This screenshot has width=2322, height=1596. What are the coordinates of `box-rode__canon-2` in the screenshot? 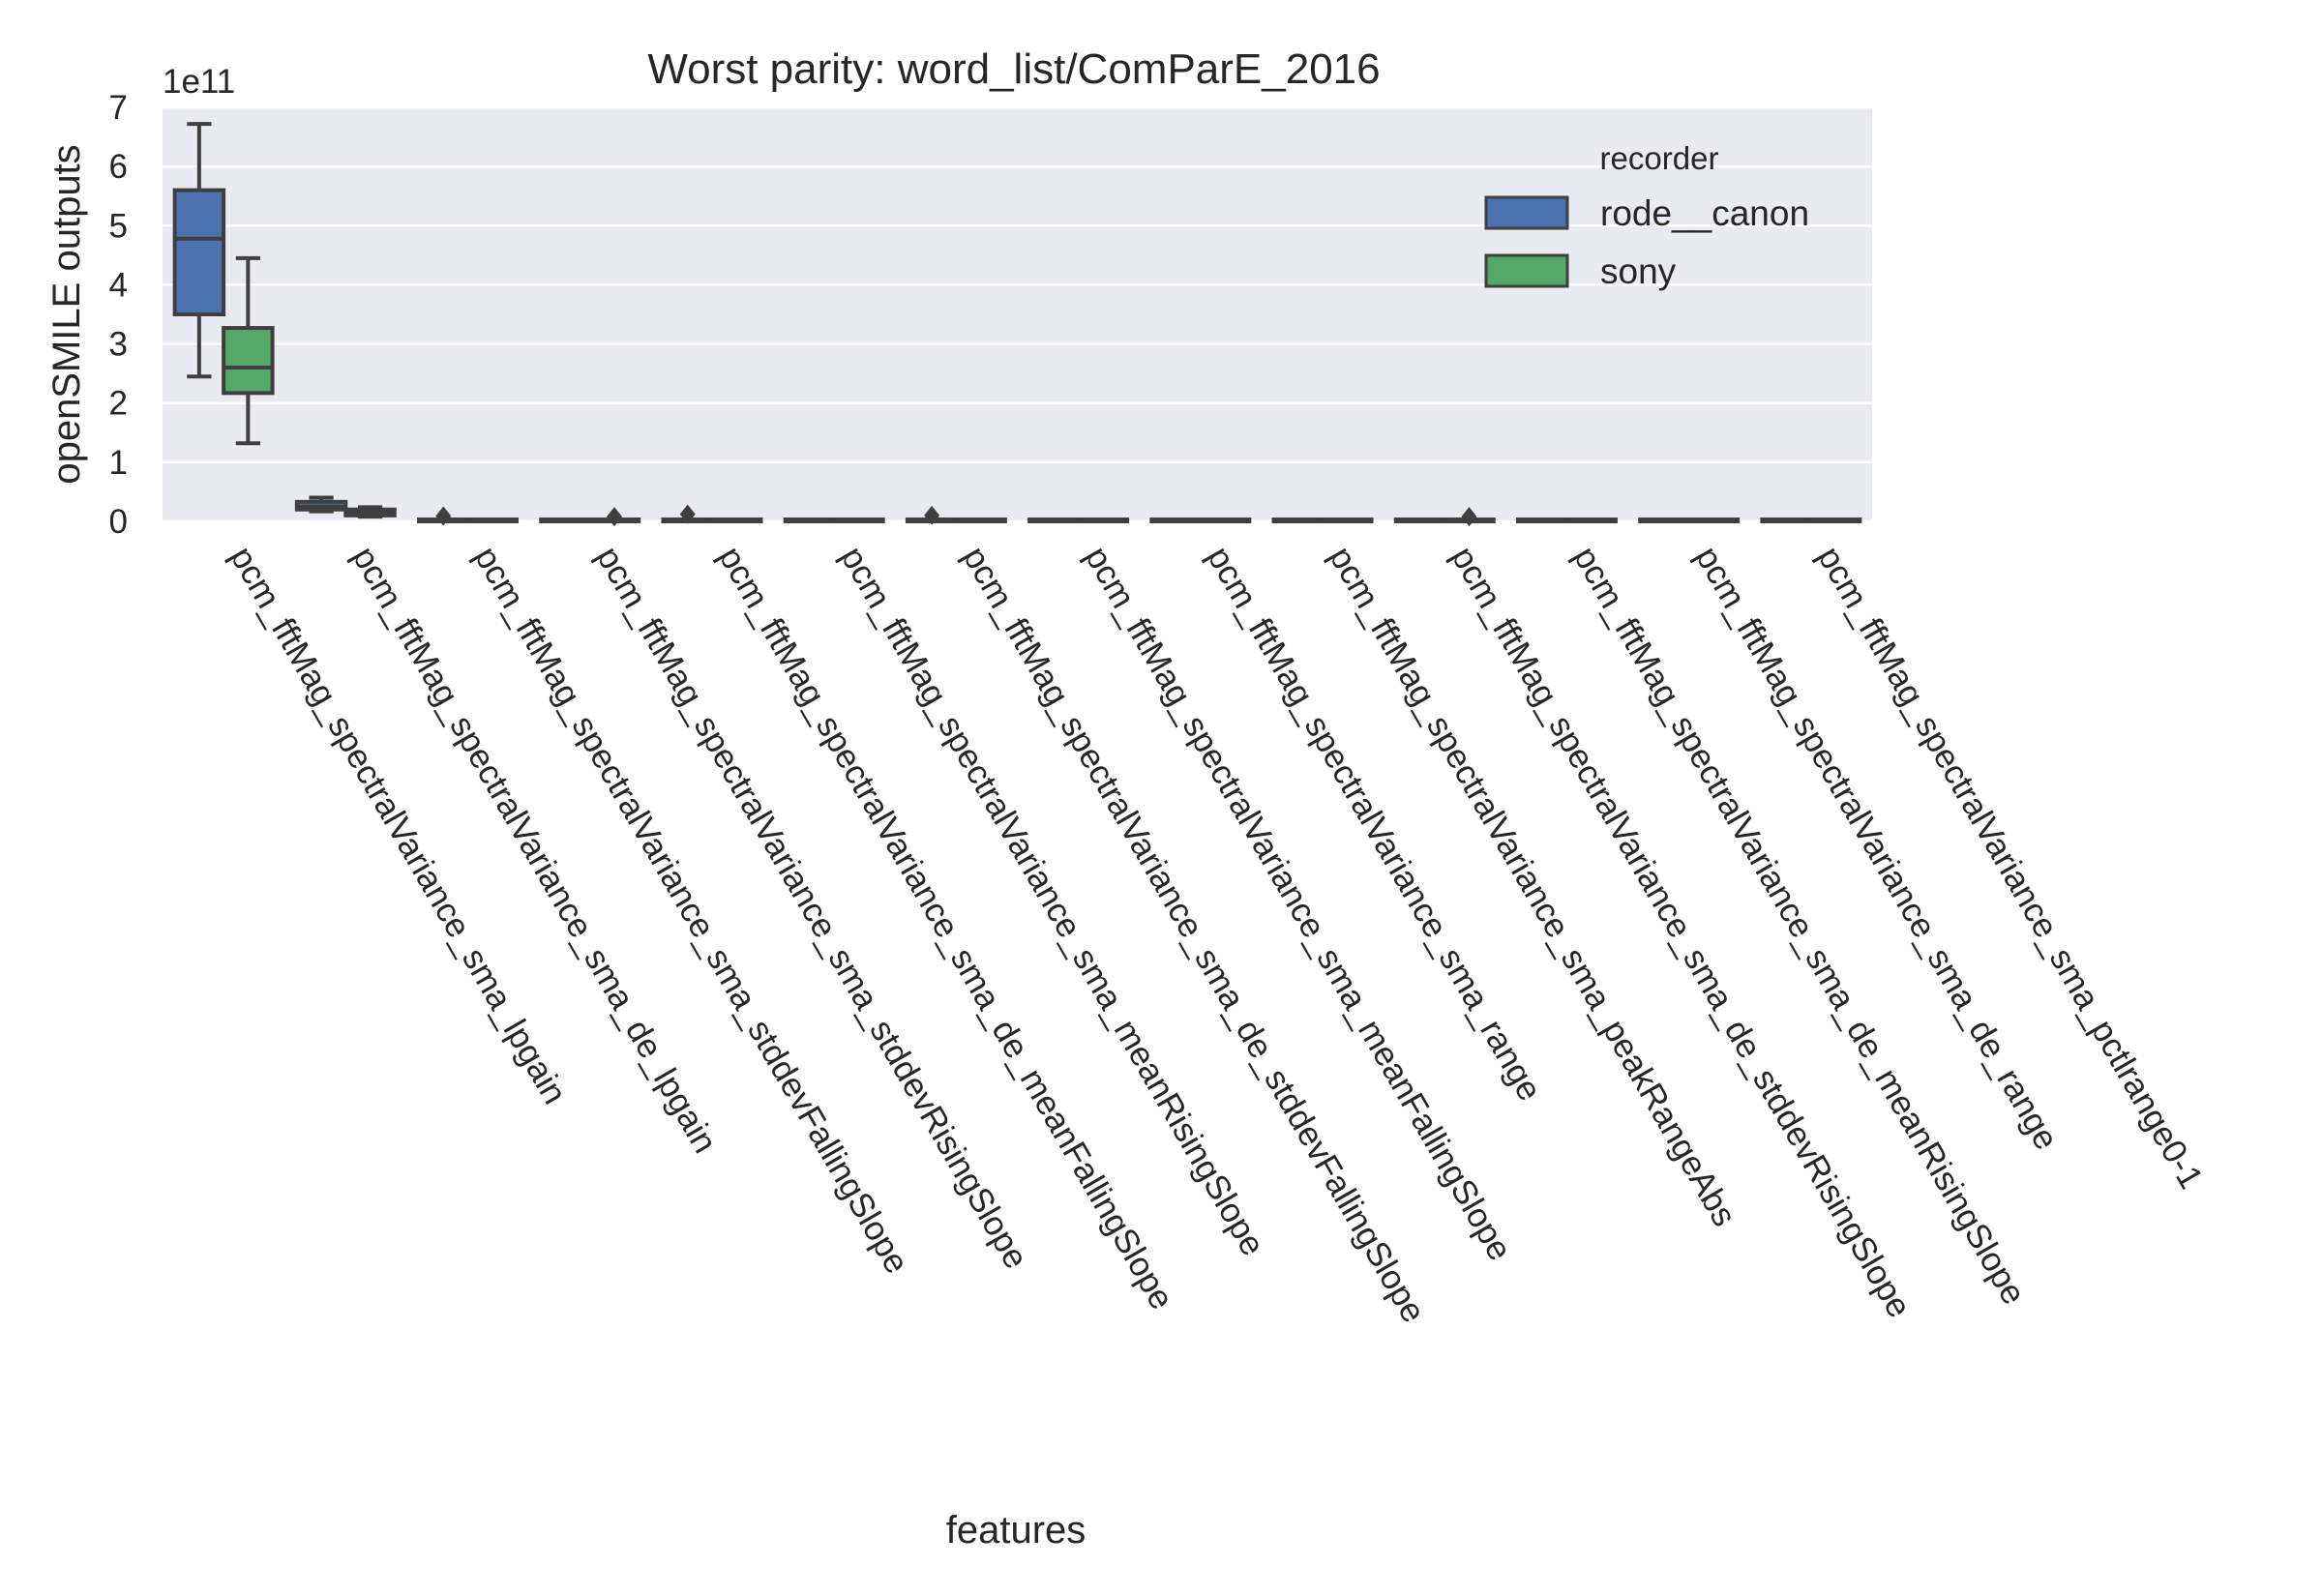 It's located at (443, 516).